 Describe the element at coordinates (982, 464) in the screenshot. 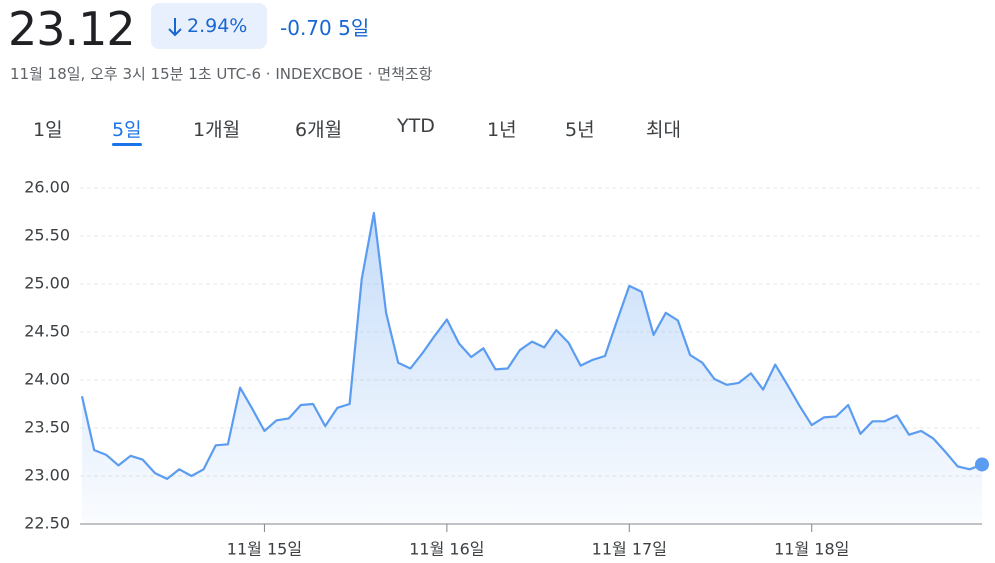

I see `last-point` at that location.